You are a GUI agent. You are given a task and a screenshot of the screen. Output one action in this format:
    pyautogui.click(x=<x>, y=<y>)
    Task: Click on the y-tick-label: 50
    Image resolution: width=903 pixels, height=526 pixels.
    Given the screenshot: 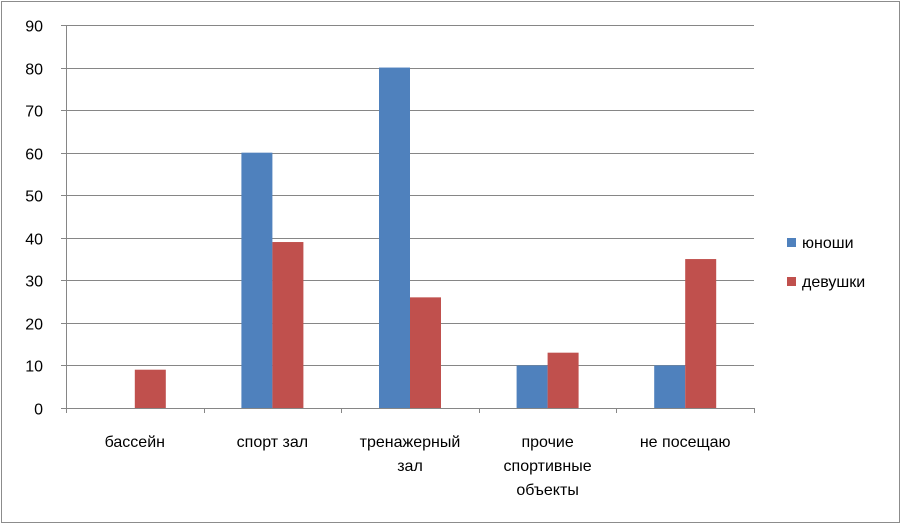 What is the action you would take?
    pyautogui.click(x=34, y=197)
    